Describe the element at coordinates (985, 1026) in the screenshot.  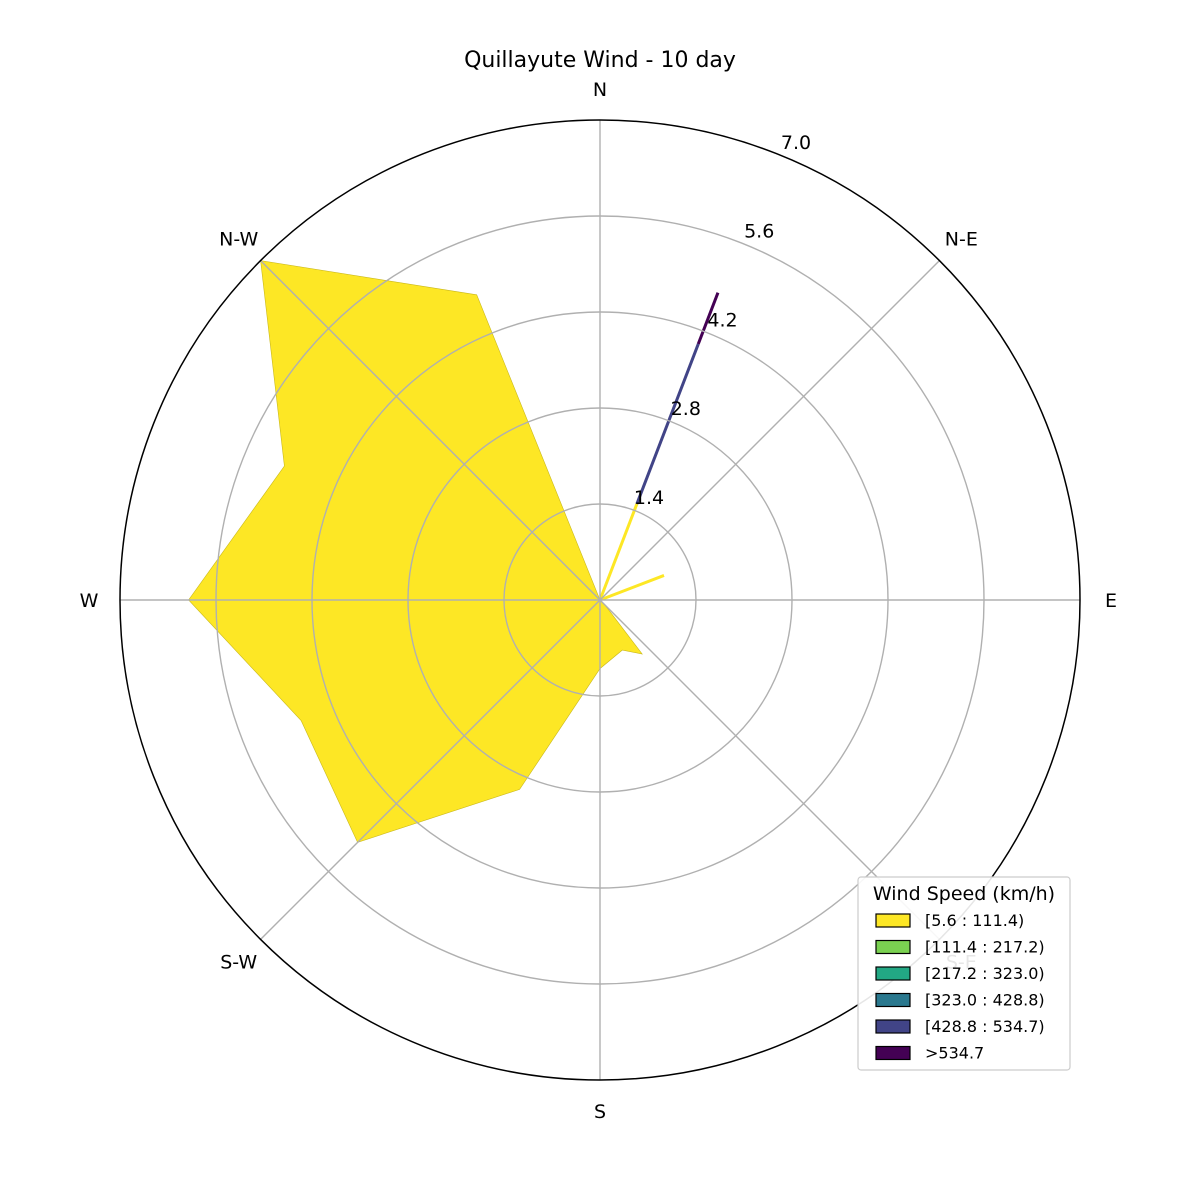
I see `legend-label: [428.8 : 534.7)` at that location.